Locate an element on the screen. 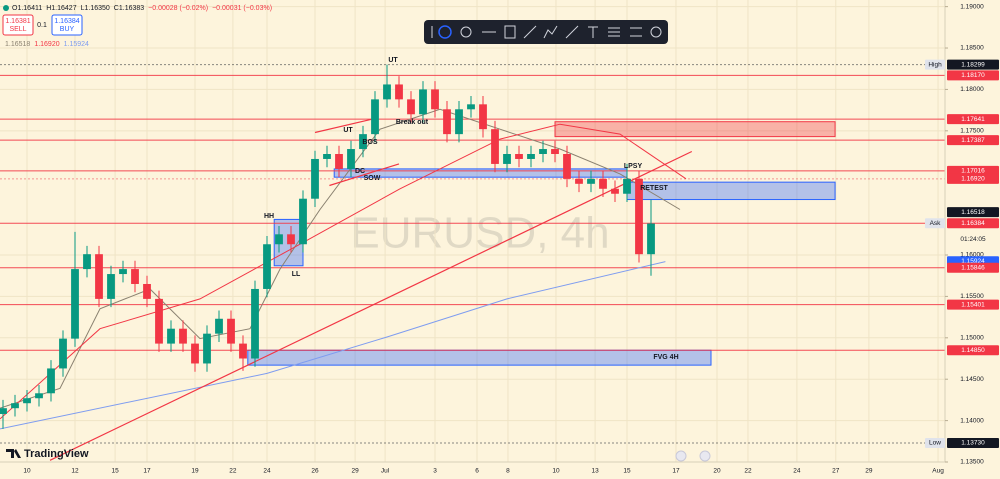 The width and height of the screenshot is (1000, 479). x-tick-label: 19 is located at coordinates (195, 471).